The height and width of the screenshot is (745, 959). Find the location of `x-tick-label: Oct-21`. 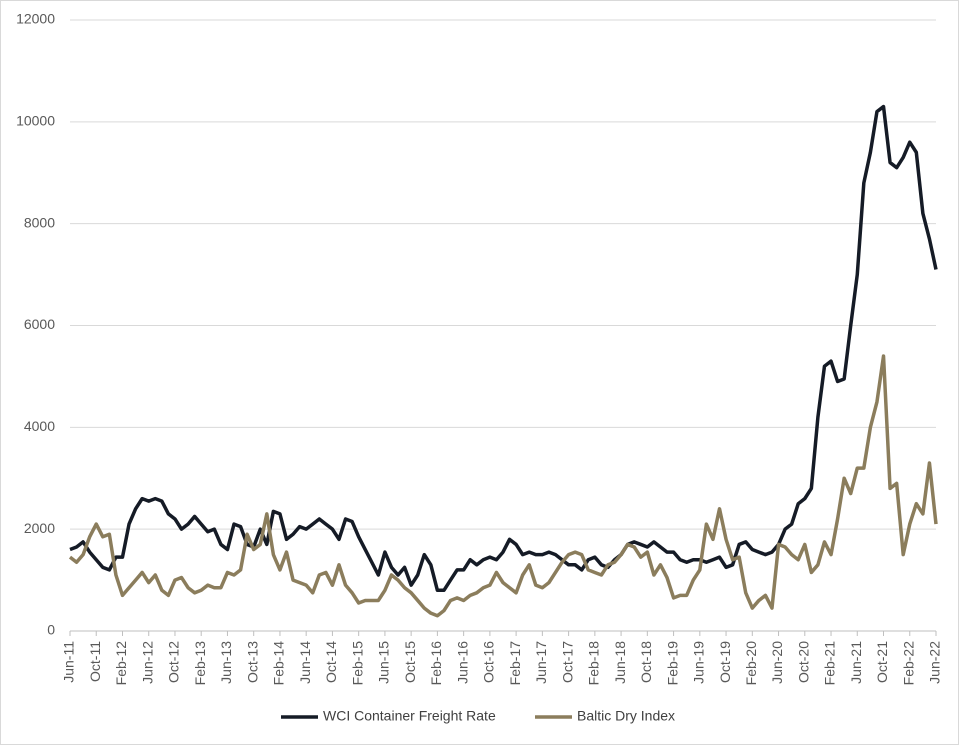

x-tick-label: Oct-21 is located at coordinates (882, 662).